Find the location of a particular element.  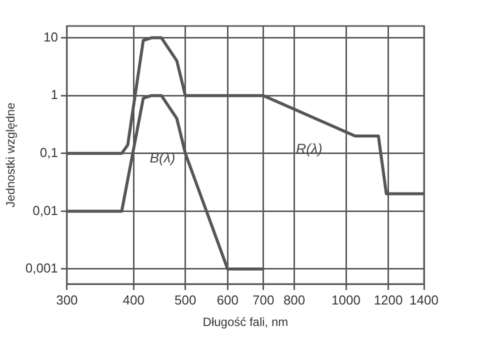

y-axis-title: Jednostki względne is located at coordinates (11, 155).